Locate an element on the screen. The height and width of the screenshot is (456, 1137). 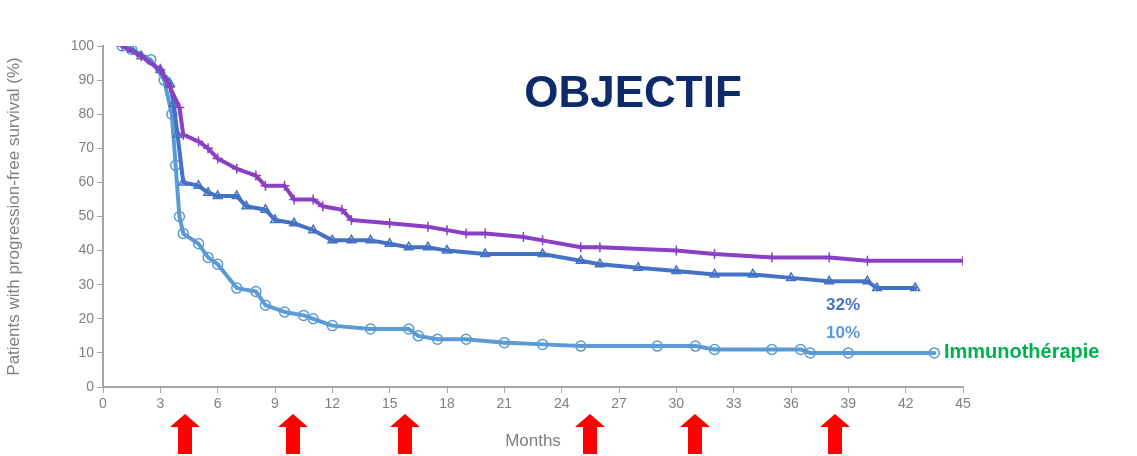
x-tick-label: 33 is located at coordinates (733, 403).